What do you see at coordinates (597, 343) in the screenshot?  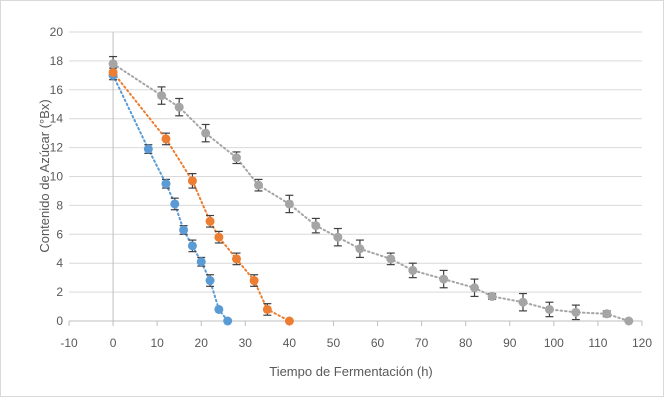 I see `x-tick-label: 110` at bounding box center [597, 343].